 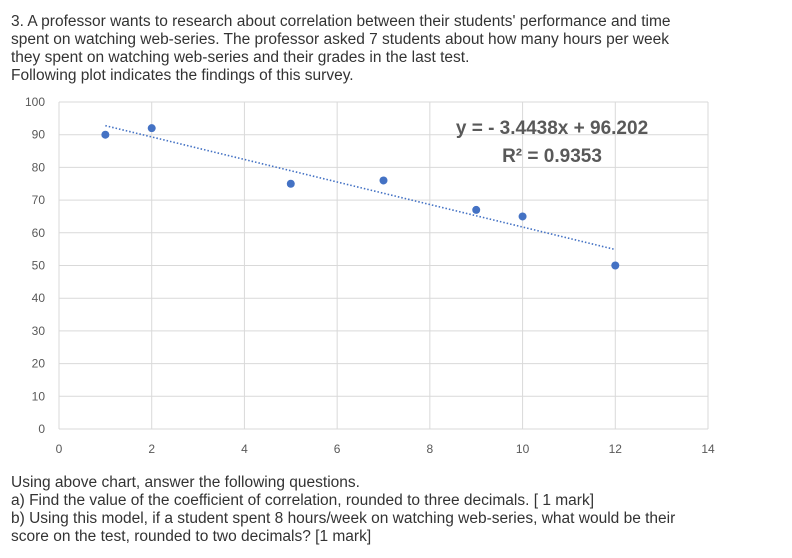 I want to click on y-tick-label: 70, so click(x=39, y=200).